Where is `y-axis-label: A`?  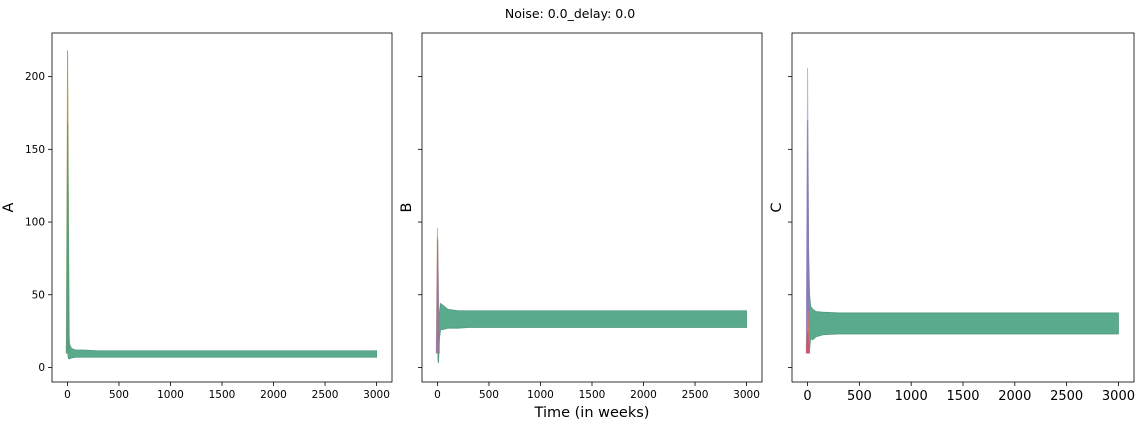 y-axis-label: A is located at coordinates (9, 207).